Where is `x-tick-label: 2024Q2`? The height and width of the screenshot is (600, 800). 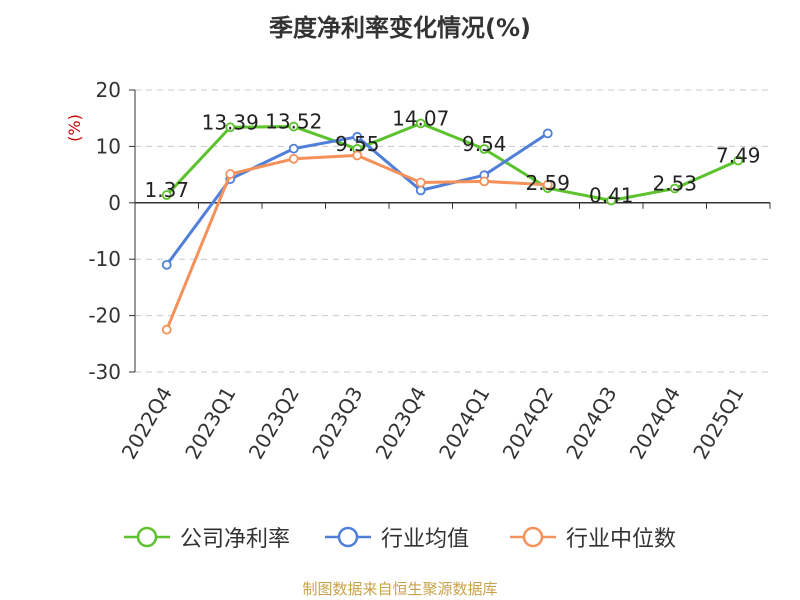 x-tick-label: 2024Q2 is located at coordinates (528, 423).